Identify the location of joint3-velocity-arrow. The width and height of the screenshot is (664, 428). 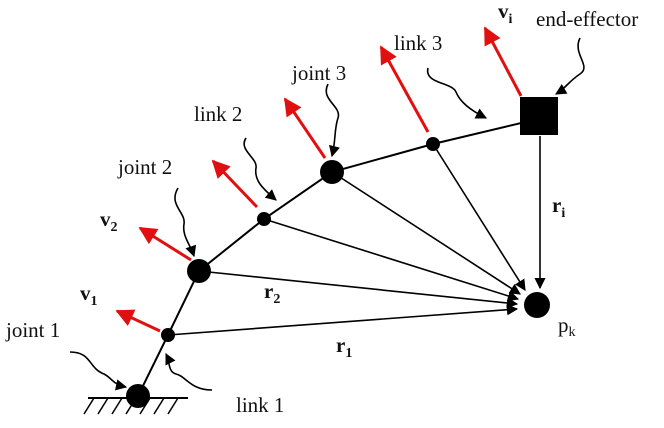
(305, 128).